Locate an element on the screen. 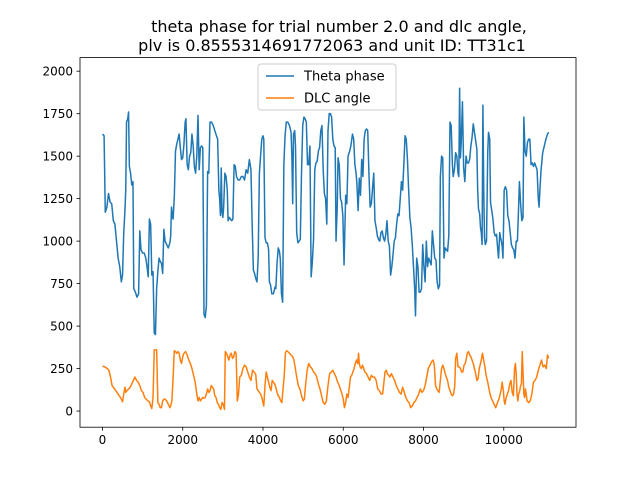  y-tick-label: 2000 is located at coordinates (57, 71).